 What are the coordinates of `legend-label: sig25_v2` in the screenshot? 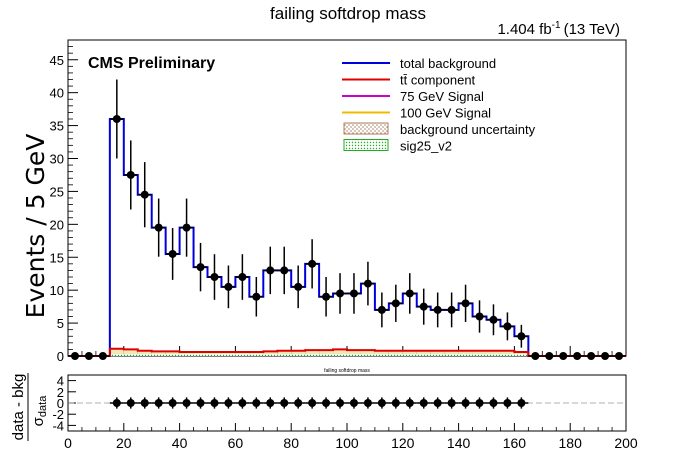 It's located at (426, 146).